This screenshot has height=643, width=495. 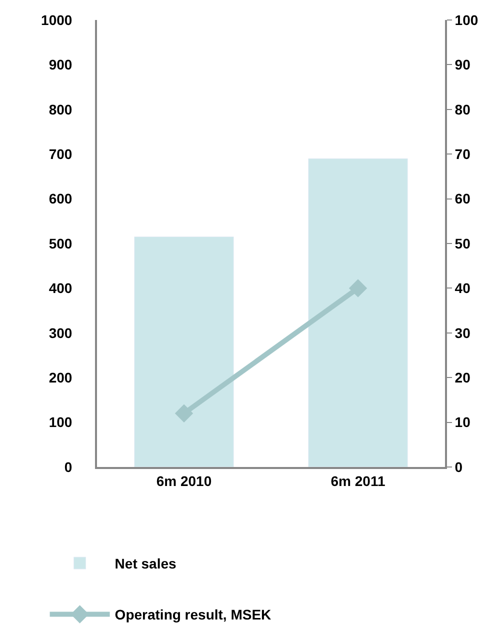 What do you see at coordinates (193, 614) in the screenshot?
I see `legend-label: Operating result, MSEK` at bounding box center [193, 614].